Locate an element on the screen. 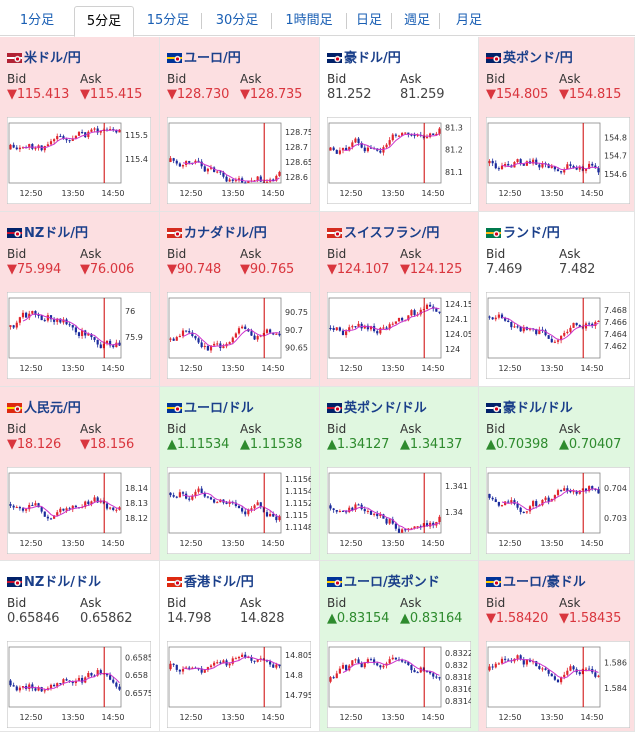 This screenshot has width=635, height=732. candlestick-chart: 14.805 14.8 14.795 12:50 13:50 14:50 is located at coordinates (239, 684).